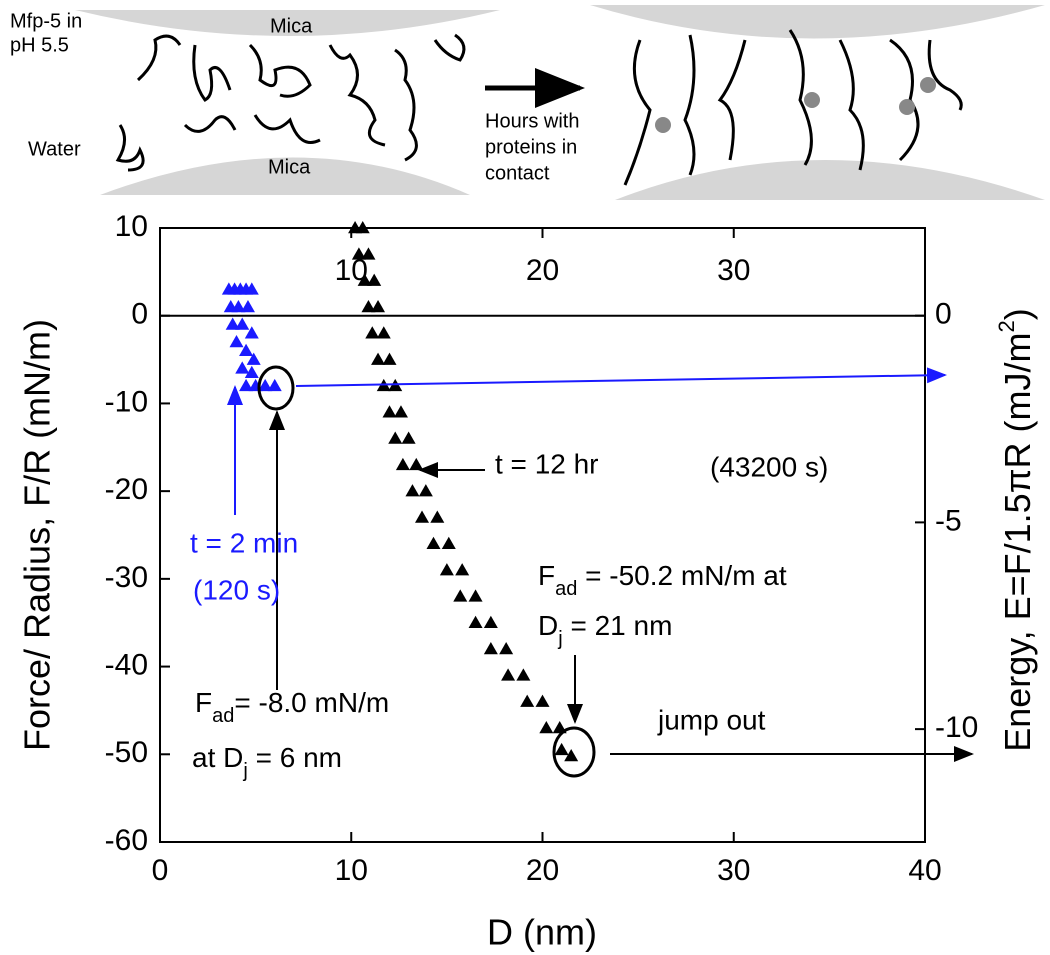 The image size is (1050, 955). What do you see at coordinates (126, 752) in the screenshot?
I see `y-tick-label: -50` at bounding box center [126, 752].